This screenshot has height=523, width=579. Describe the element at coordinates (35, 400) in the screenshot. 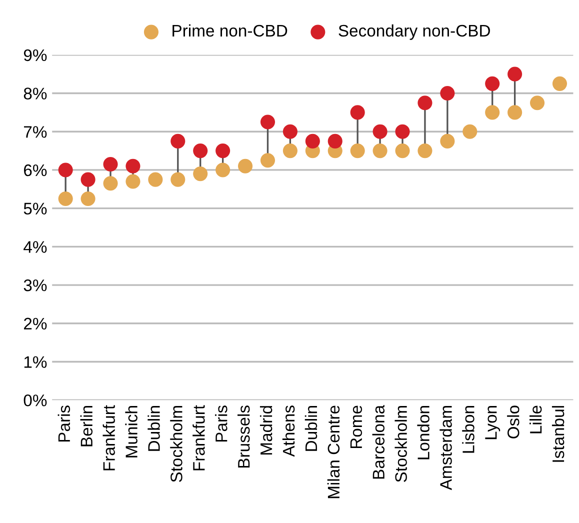

I see `y-tick-label: 0%` at that location.